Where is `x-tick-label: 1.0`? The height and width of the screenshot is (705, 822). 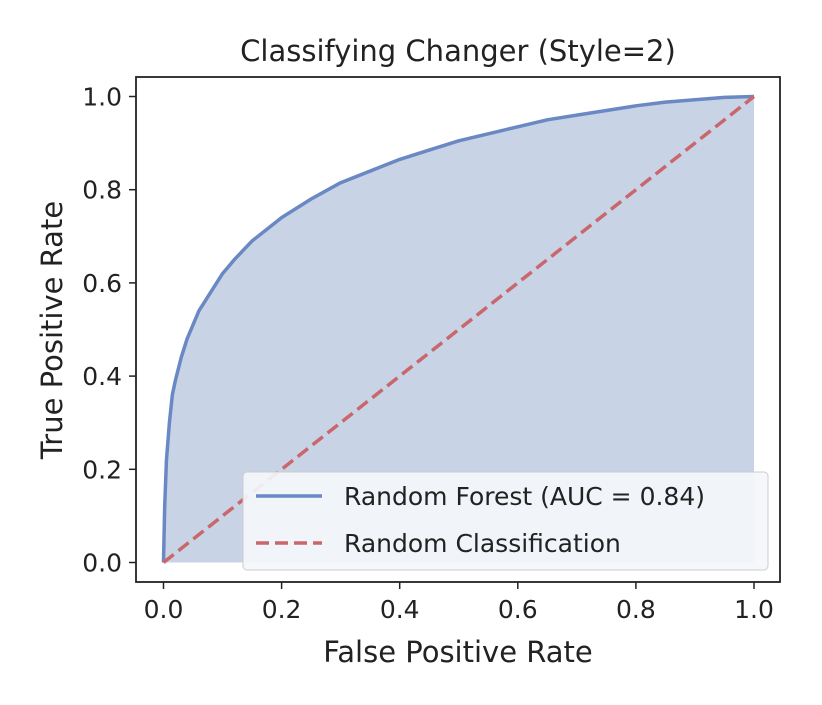 x-tick-label: 1.0 is located at coordinates (754, 609).